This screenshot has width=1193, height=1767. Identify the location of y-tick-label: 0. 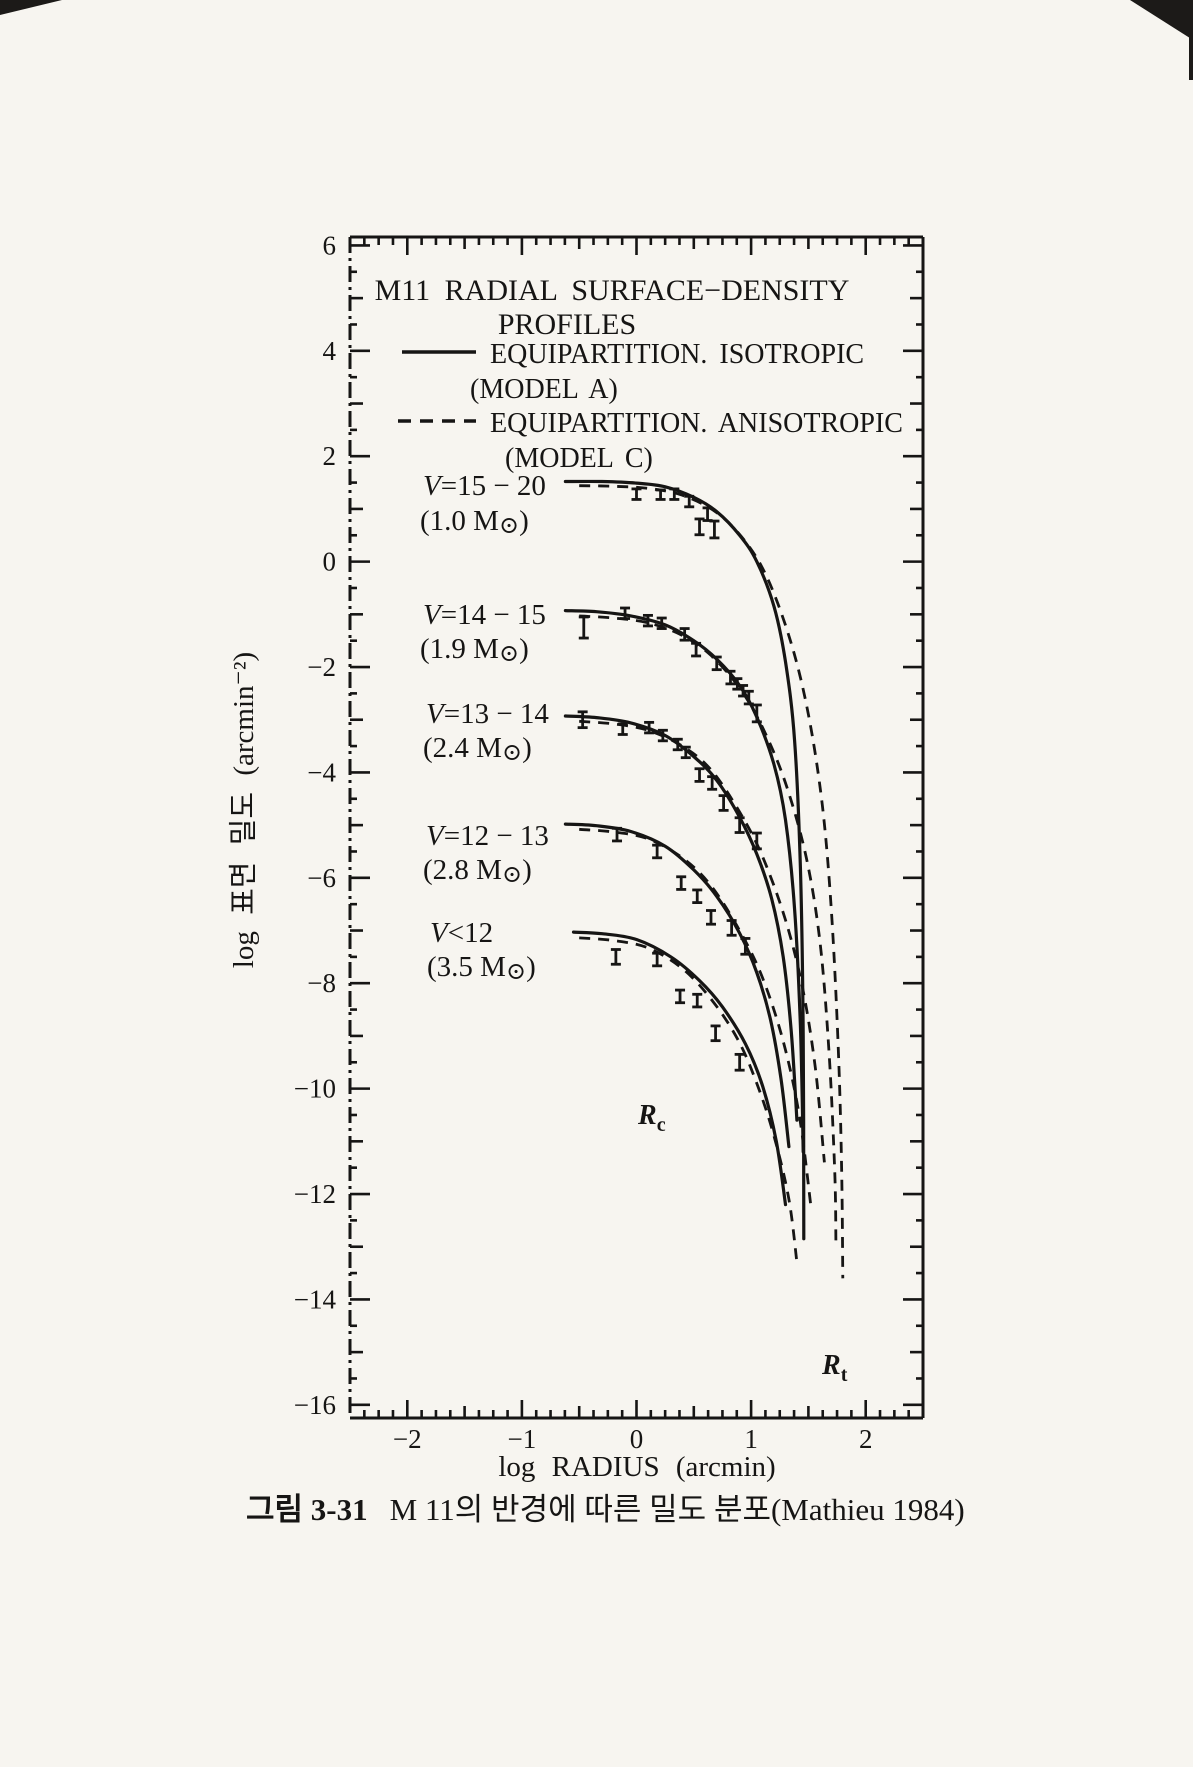
(330, 562).